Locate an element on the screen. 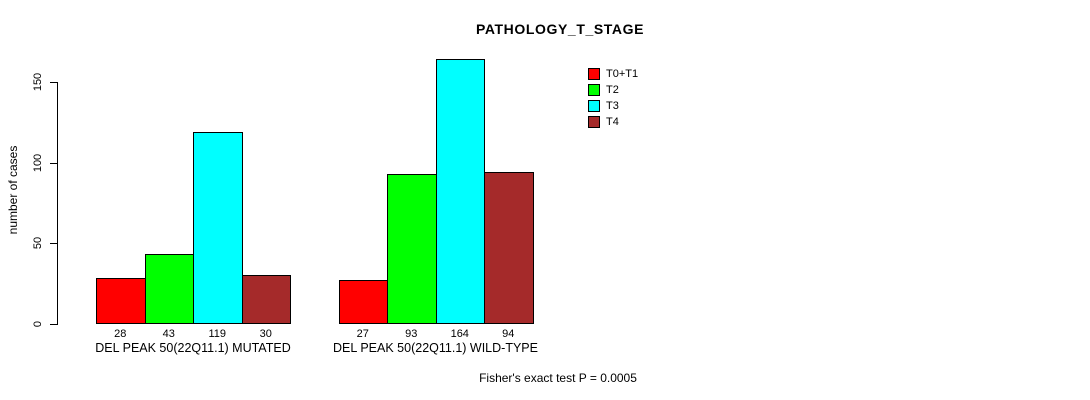  bar-value-label: 28 is located at coordinates (120, 334).